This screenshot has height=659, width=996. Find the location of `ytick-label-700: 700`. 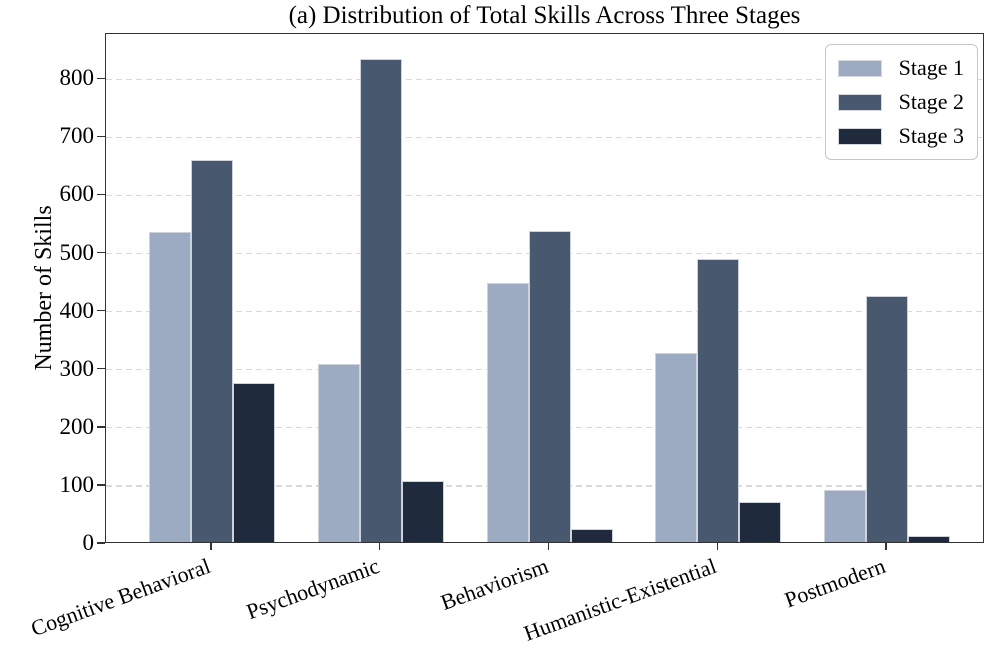

ytick-label-700: 700 is located at coordinates (77, 136).